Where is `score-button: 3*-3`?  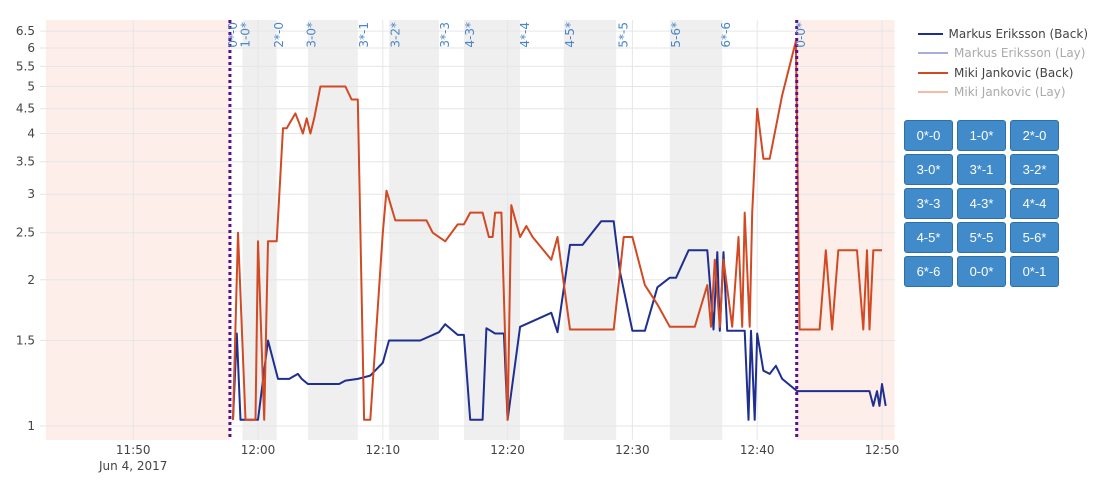
score-button: 3*-3 is located at coordinates (928, 203).